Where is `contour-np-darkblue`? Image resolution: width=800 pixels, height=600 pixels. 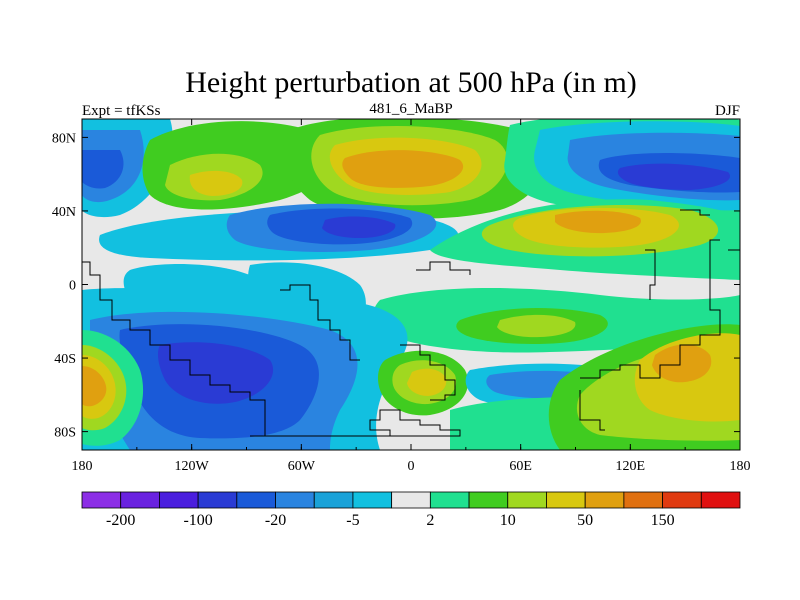 contour-np-darkblue is located at coordinates (103, 169).